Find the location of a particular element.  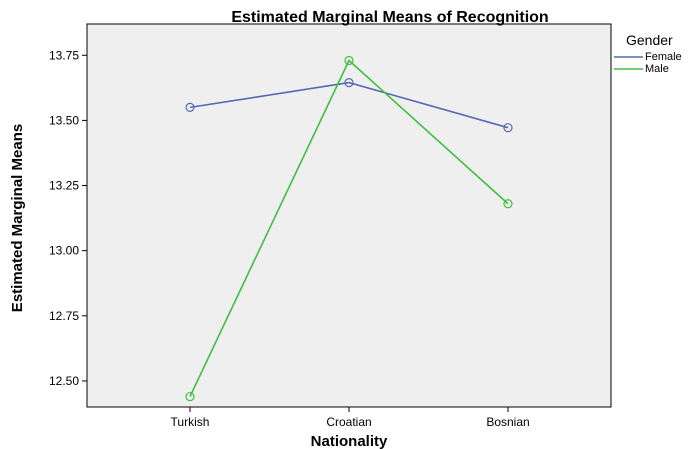

x-axis-ticks: Turkish Croatian Bosnian is located at coordinates (350, 418).